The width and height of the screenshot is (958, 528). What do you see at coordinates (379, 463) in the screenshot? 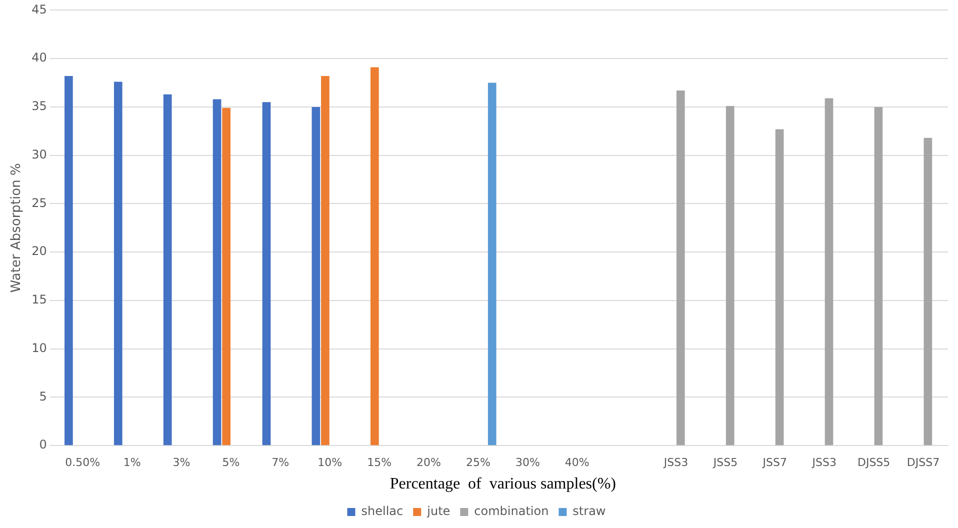
I see `x-tick-label: 15%` at bounding box center [379, 463].